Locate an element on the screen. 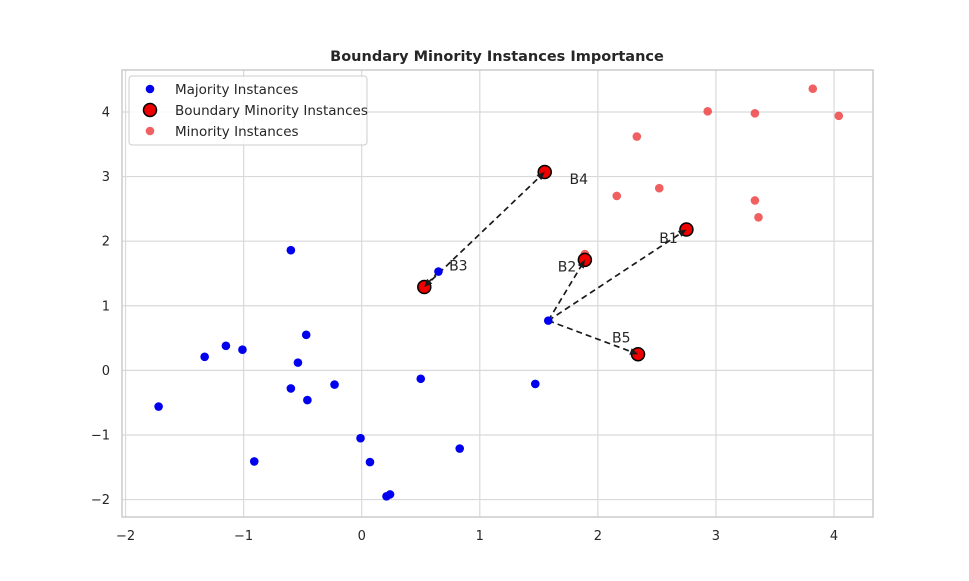 The height and width of the screenshot is (581, 969). y-tick-label: −2 is located at coordinates (100, 500).